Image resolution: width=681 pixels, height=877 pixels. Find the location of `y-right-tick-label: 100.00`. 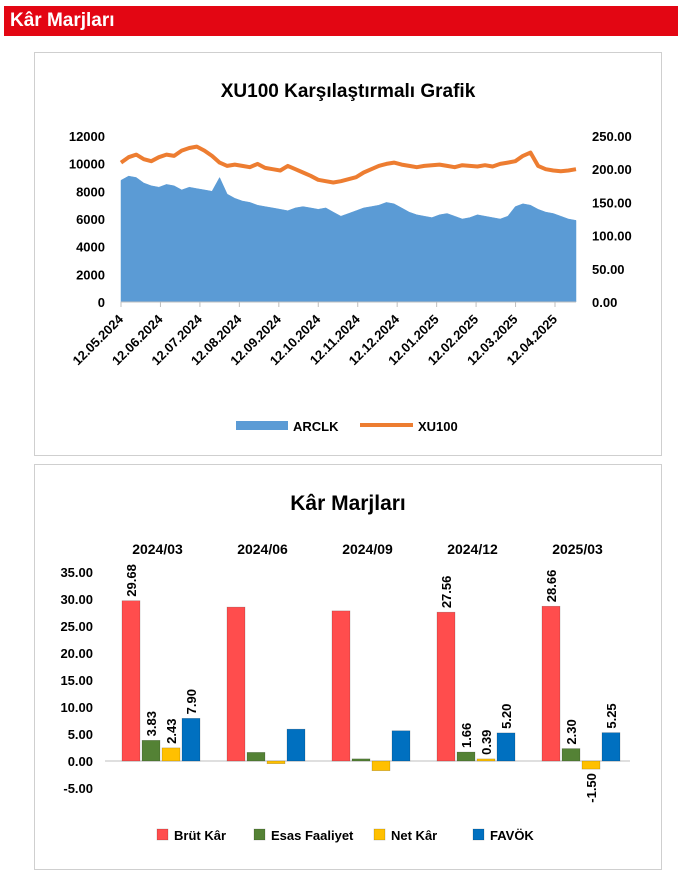

y-right-tick-label: 100.00 is located at coordinates (612, 236).